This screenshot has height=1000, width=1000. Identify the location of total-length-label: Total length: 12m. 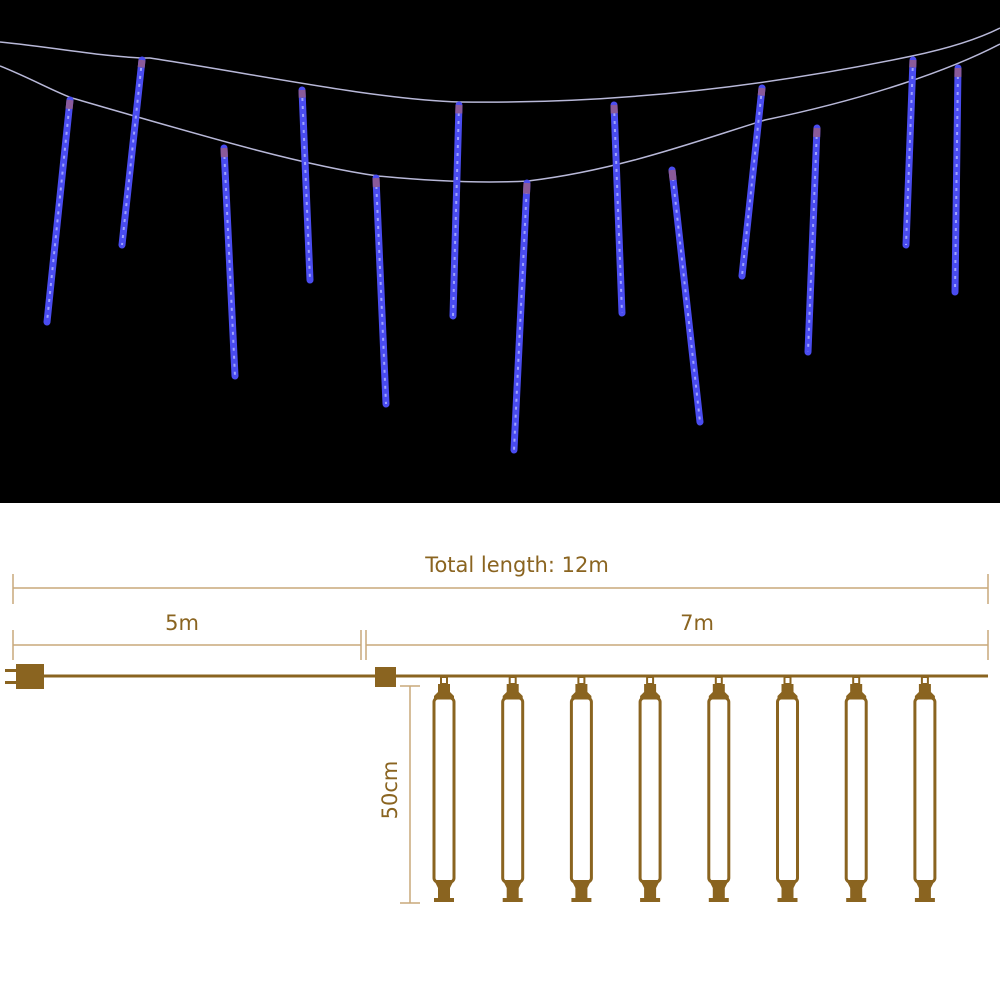
(516, 565).